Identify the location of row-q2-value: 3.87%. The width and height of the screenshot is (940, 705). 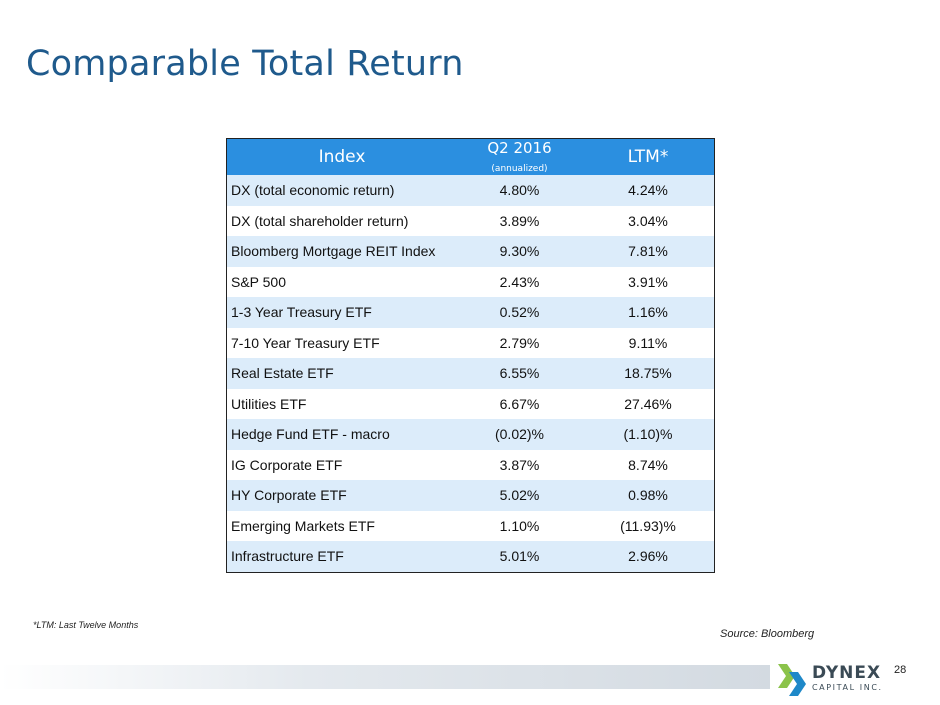
(519, 464).